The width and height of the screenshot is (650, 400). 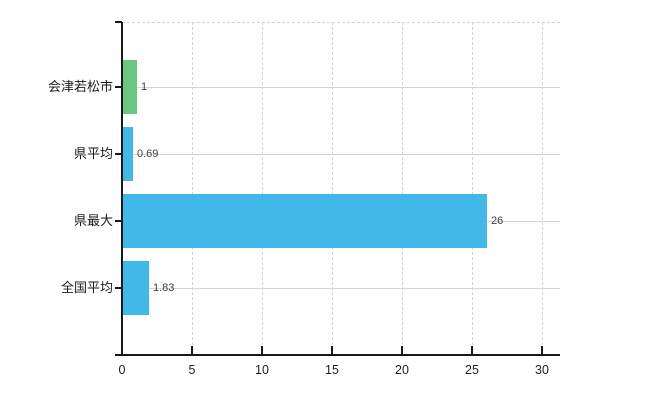 What do you see at coordinates (122, 370) in the screenshot?
I see `x-tick-label: 0` at bounding box center [122, 370].